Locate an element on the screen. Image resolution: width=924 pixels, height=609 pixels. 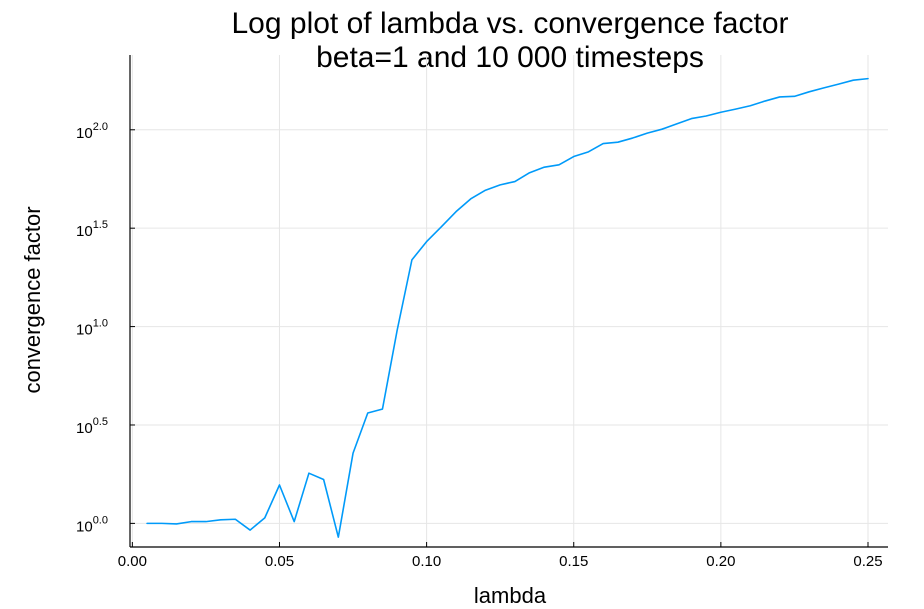
x-tick-label: 0.00 is located at coordinates (132, 561).